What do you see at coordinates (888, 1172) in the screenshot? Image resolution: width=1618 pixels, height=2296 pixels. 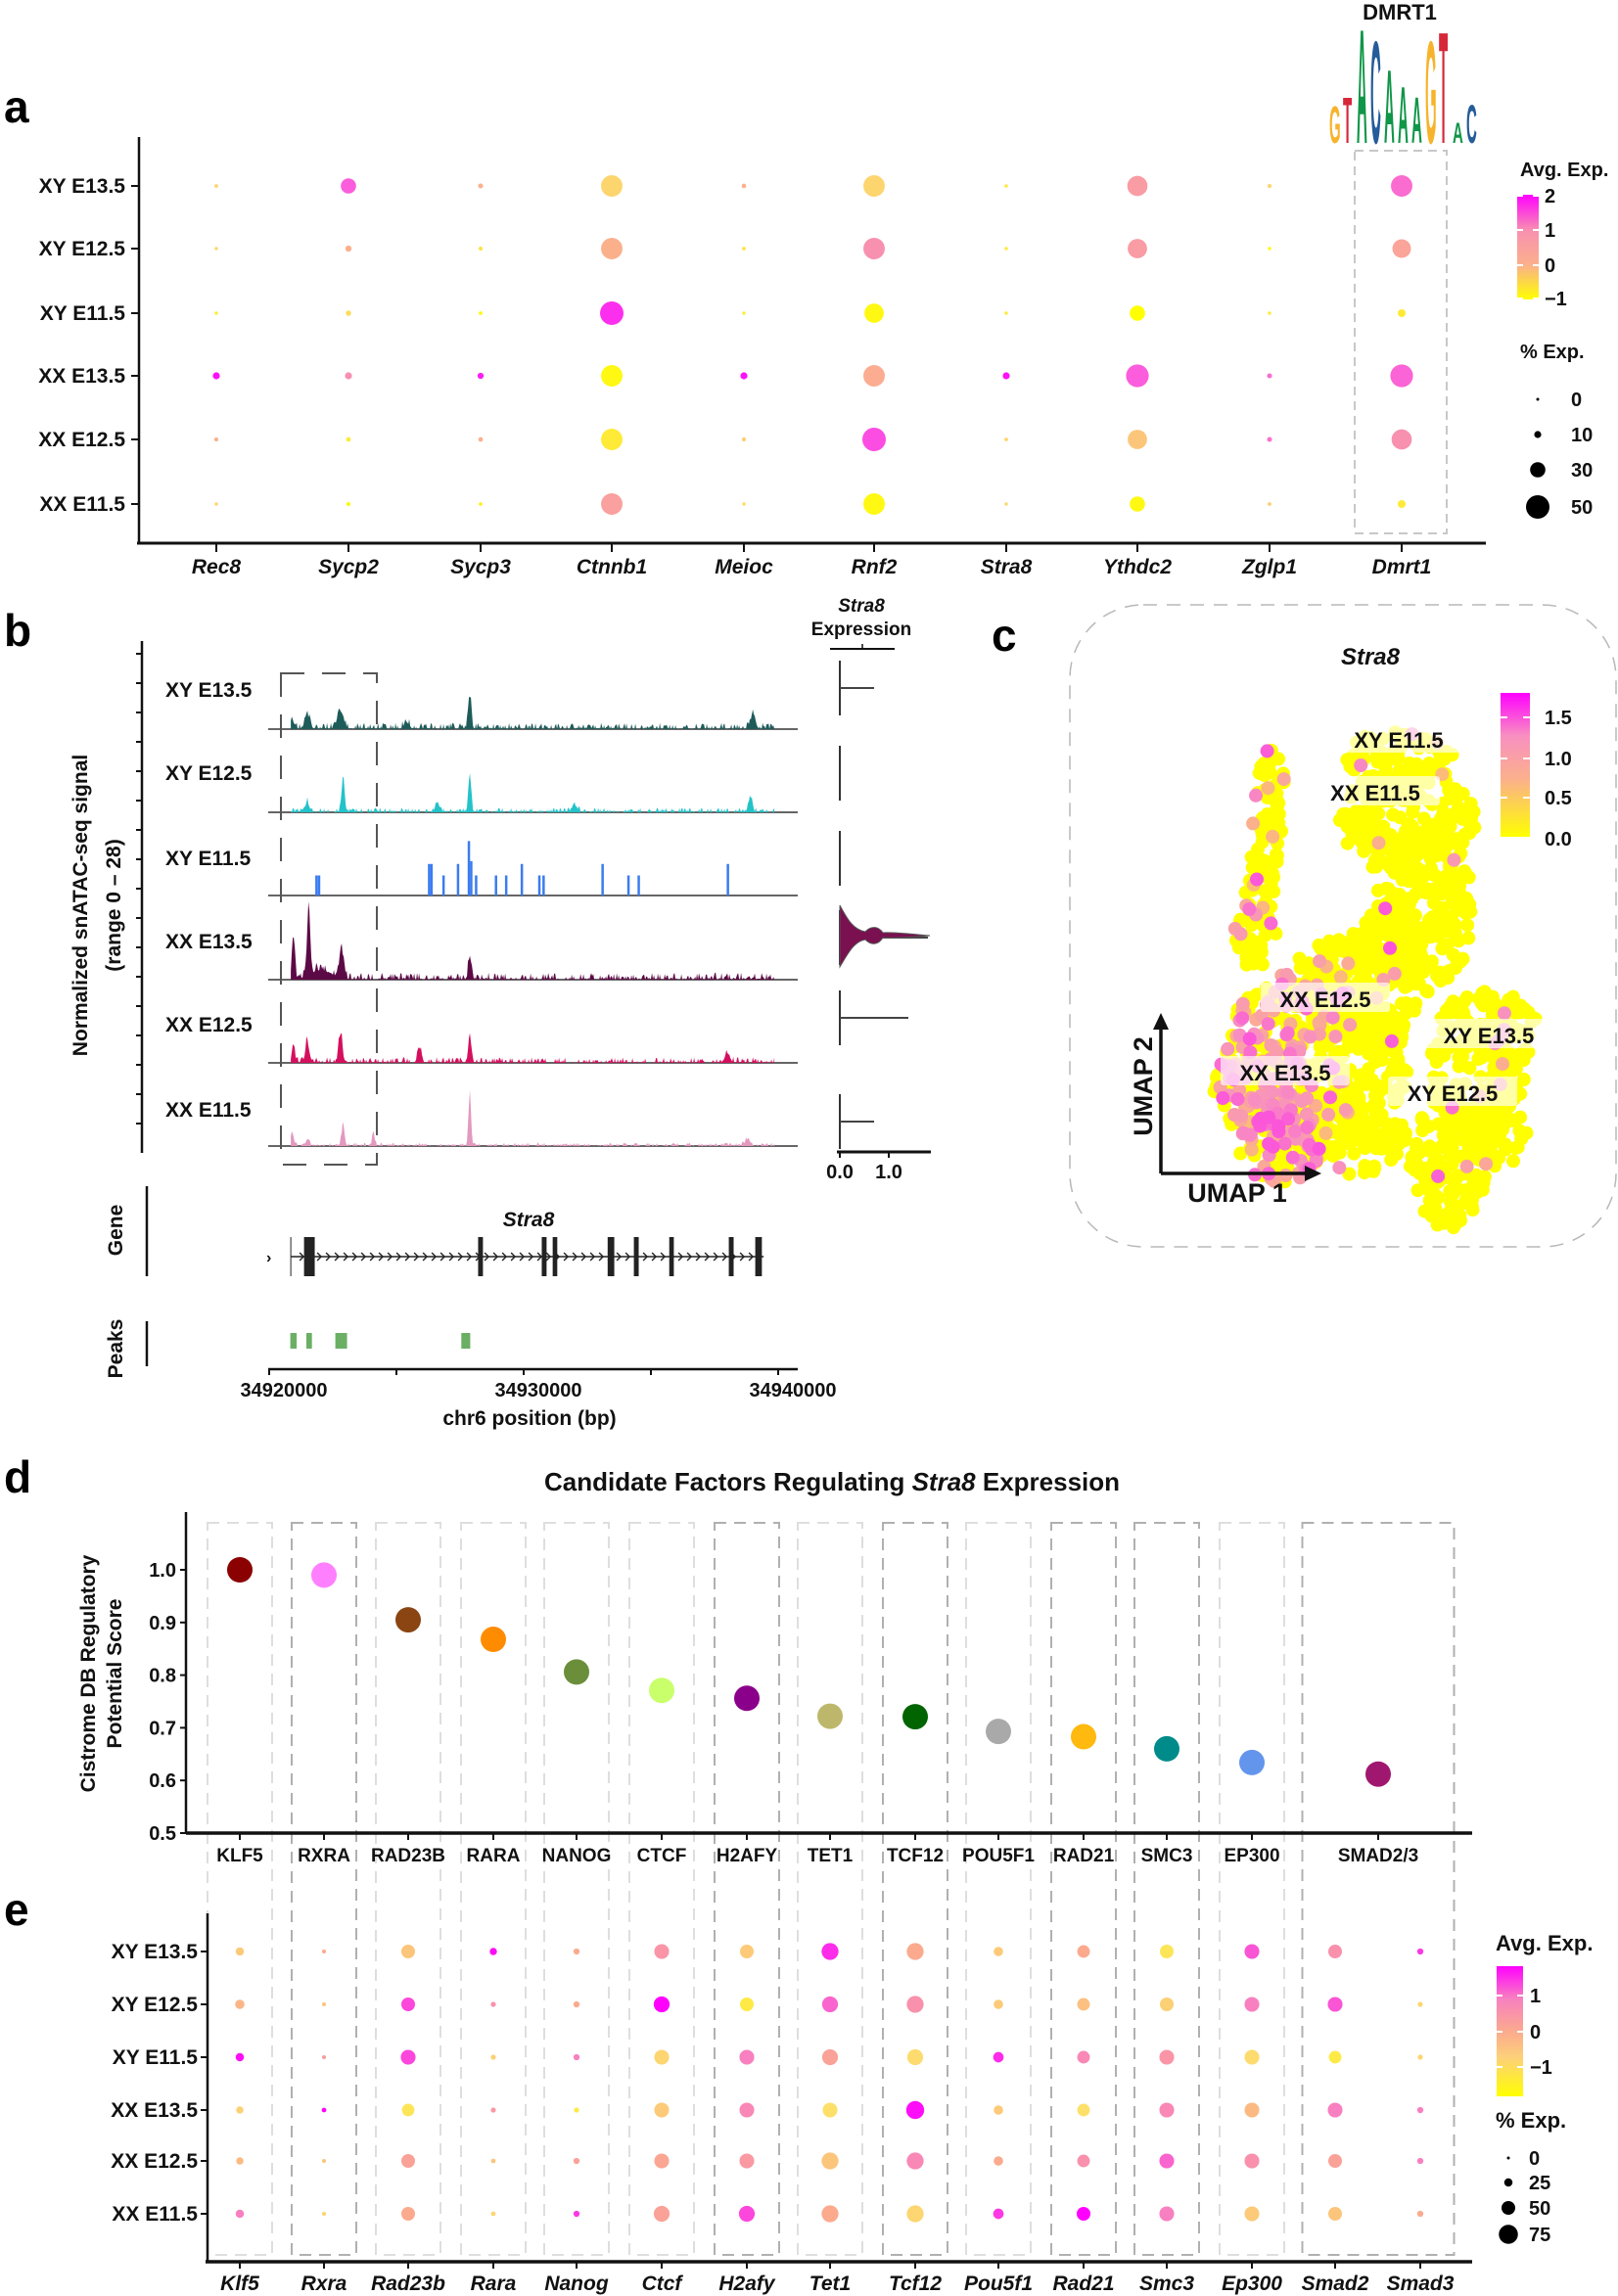 I see `violin-x-label: 1.0` at bounding box center [888, 1172].